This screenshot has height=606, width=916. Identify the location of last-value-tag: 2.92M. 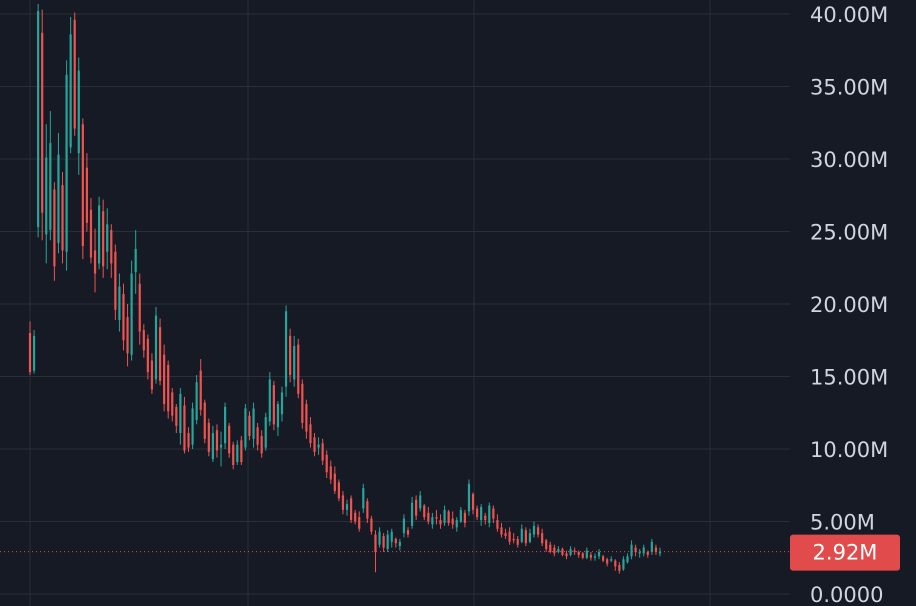
(845, 552).